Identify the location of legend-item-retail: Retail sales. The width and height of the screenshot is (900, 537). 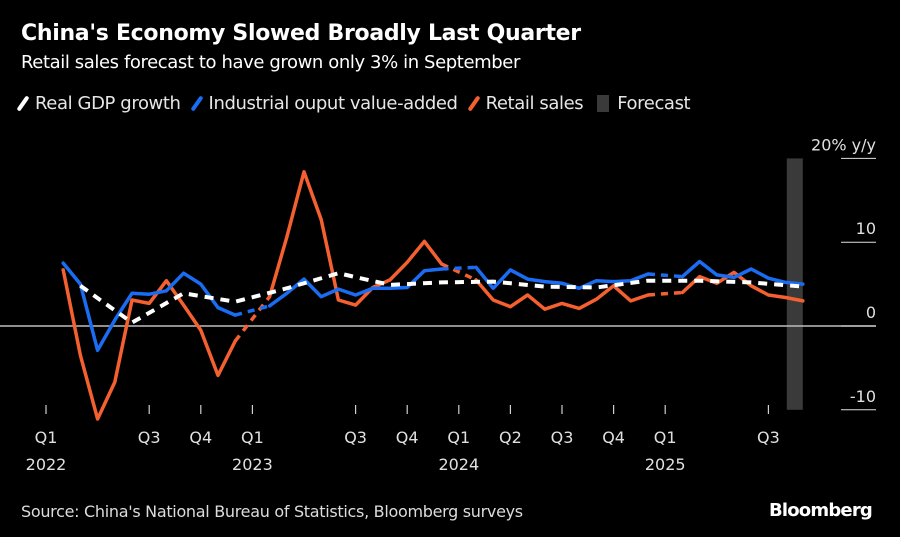
(525, 103).